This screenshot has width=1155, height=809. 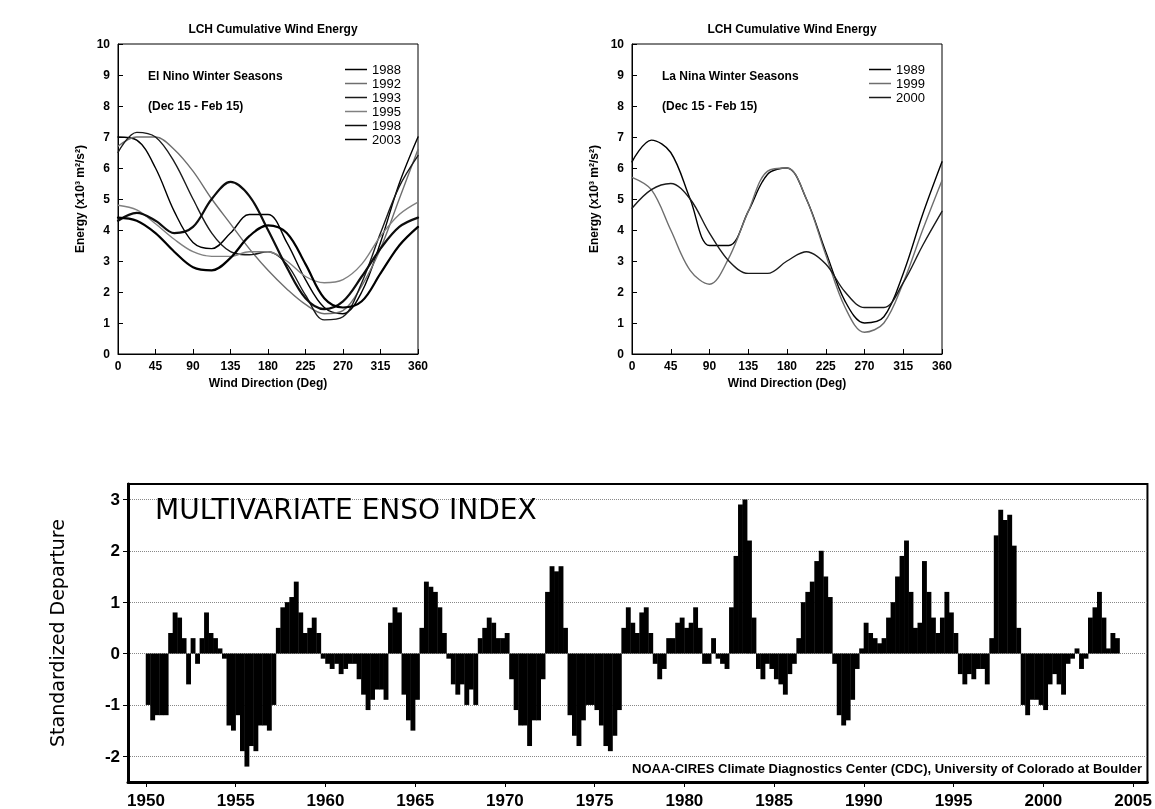 What do you see at coordinates (305, 366) in the screenshot?
I see `x-tick-label: 225` at bounding box center [305, 366].